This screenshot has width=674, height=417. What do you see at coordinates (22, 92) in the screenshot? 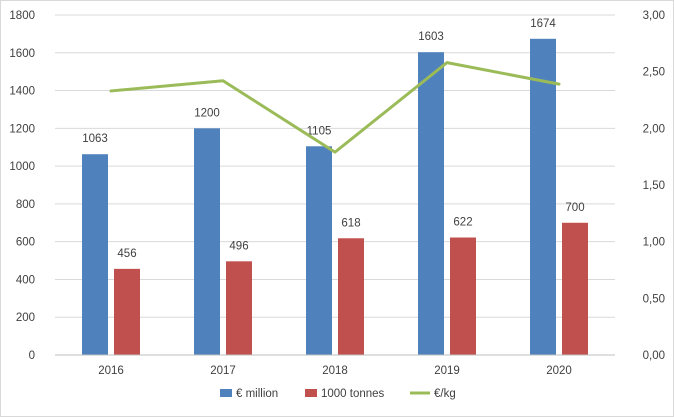
I see `y-tick-label: 1400` at bounding box center [22, 92].